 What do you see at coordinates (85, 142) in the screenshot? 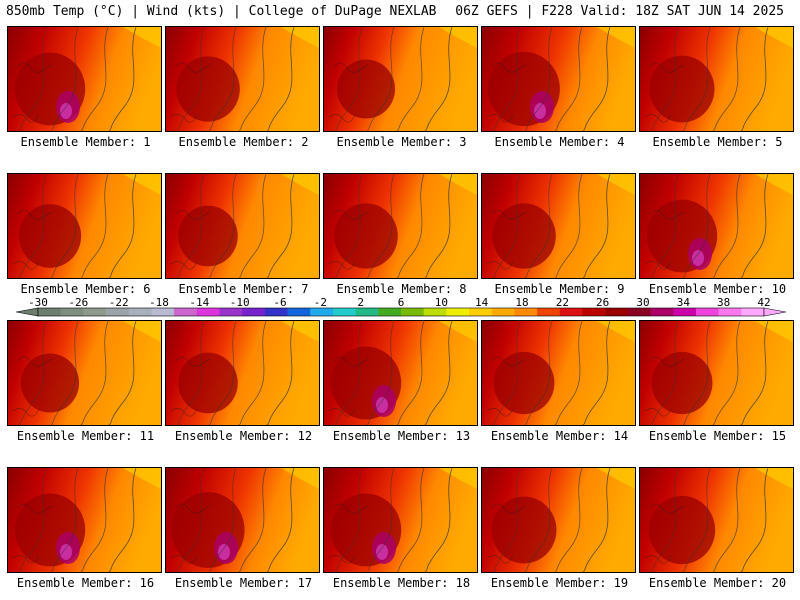
I see `ensemble-member-label: Ensemble Member: 1` at bounding box center [85, 142].